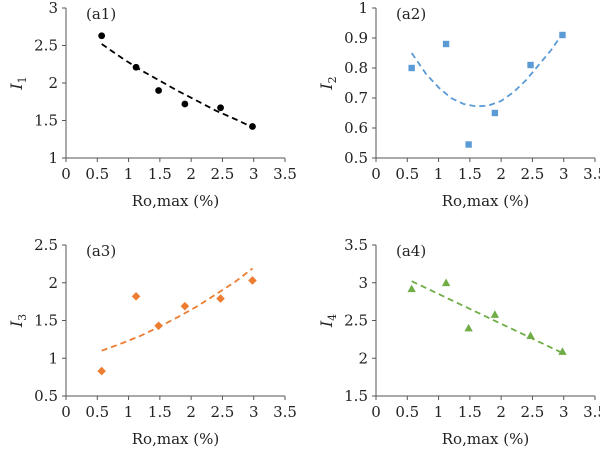  What do you see at coordinates (356, 128) in the screenshot?
I see `y-tick-label: 0.6` at bounding box center [356, 128].